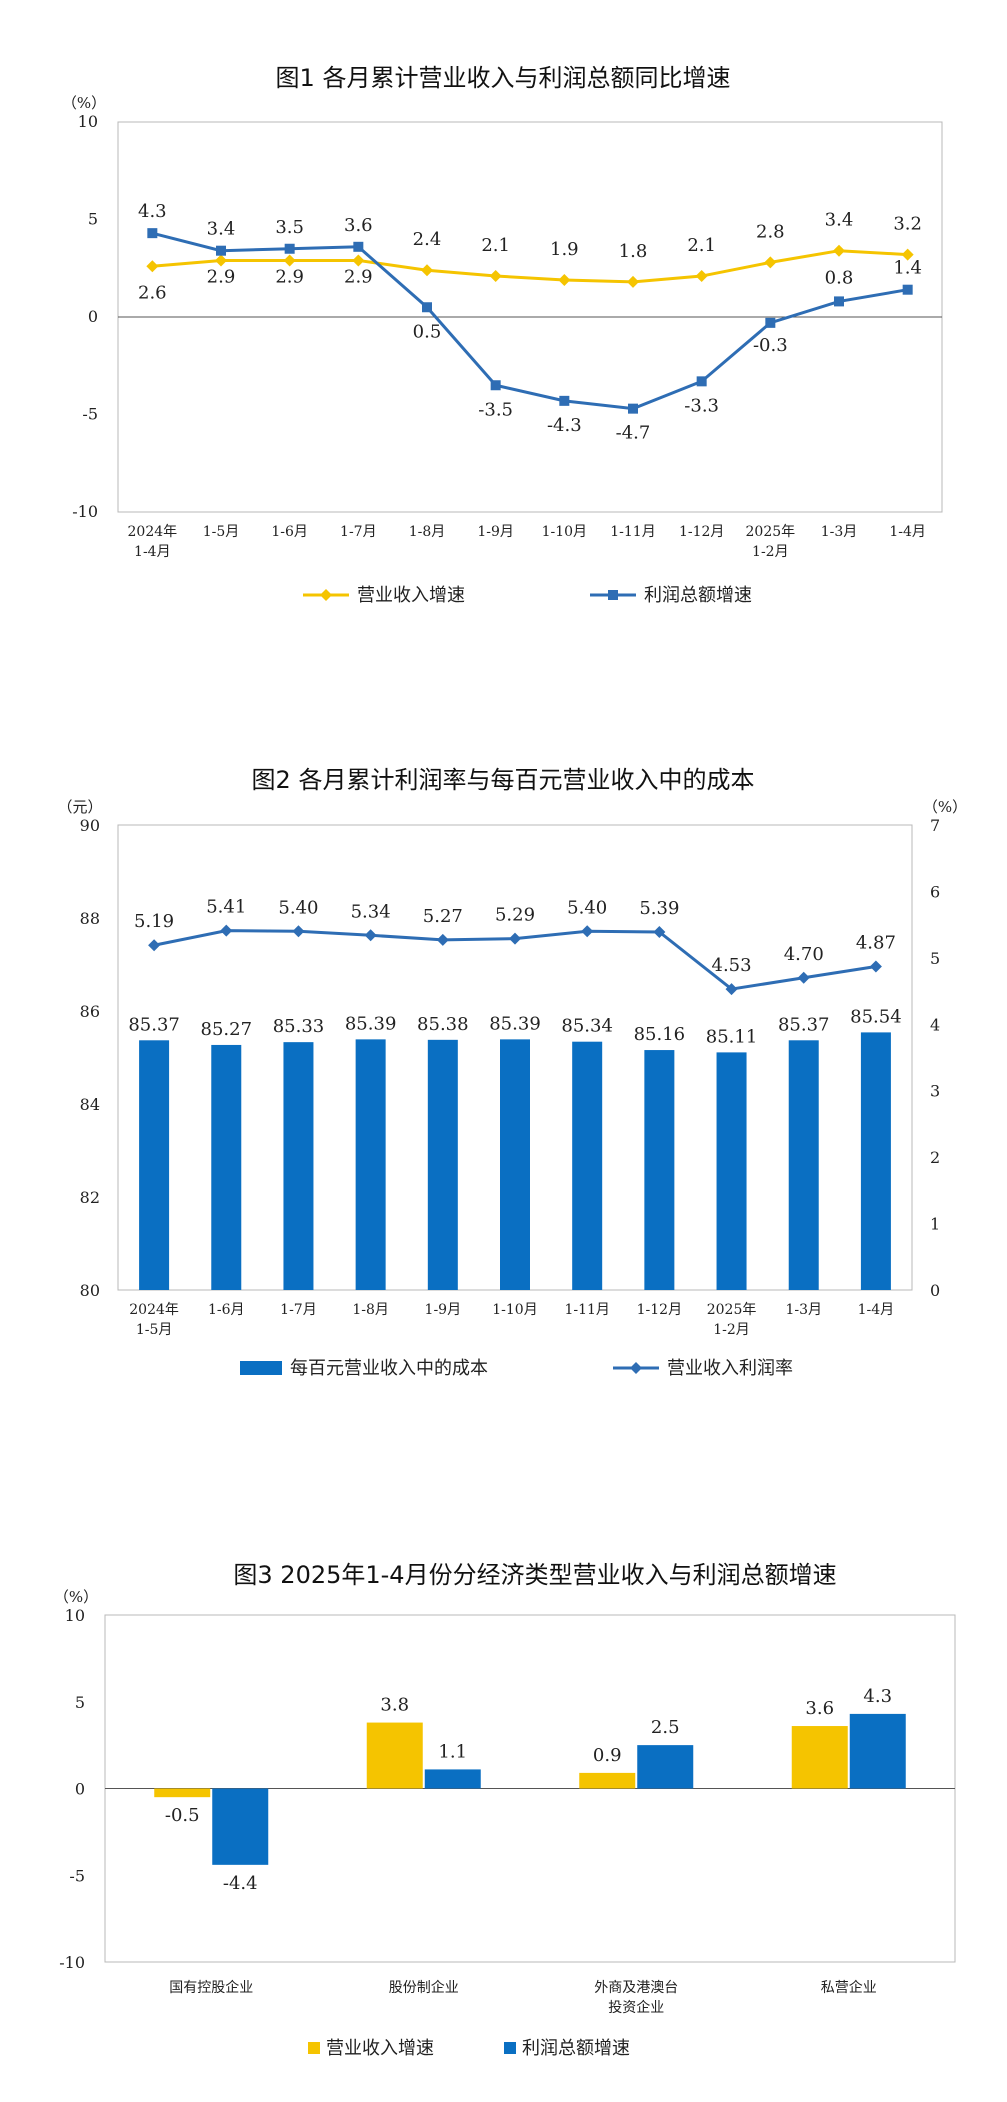  I want to click on line-data-label: 5.39, so click(659, 908).